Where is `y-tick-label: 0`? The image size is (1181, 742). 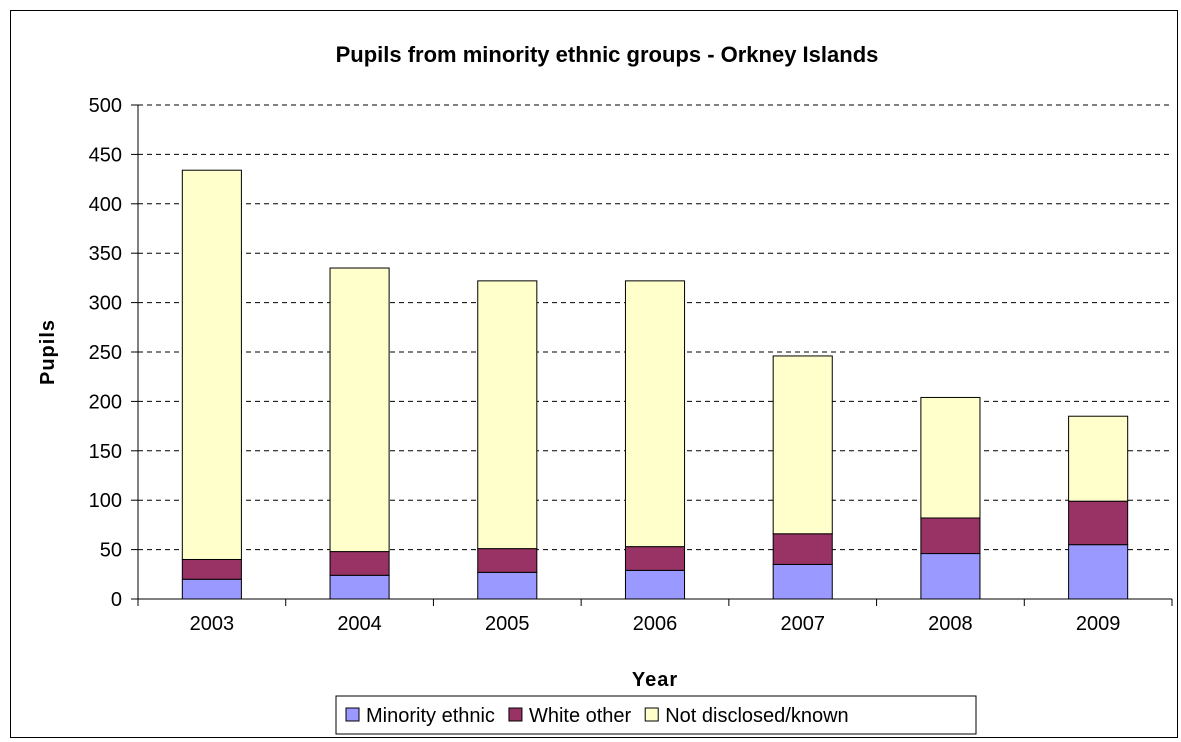 y-tick-label: 0 is located at coordinates (116, 600).